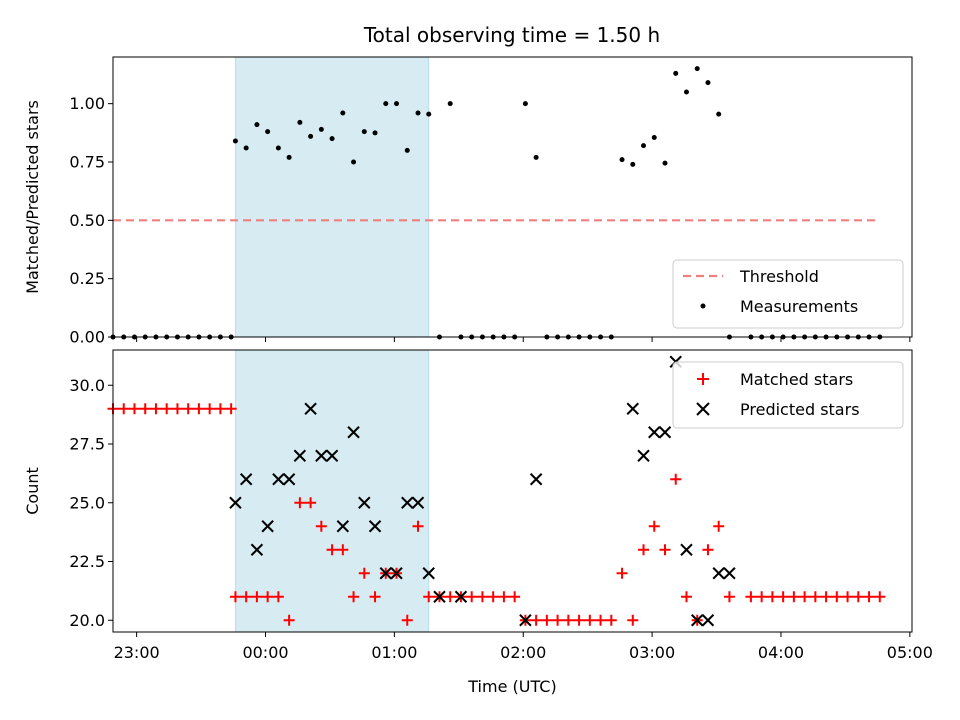  I want to click on legend-predicted-label: Predicted stars, so click(800, 409).